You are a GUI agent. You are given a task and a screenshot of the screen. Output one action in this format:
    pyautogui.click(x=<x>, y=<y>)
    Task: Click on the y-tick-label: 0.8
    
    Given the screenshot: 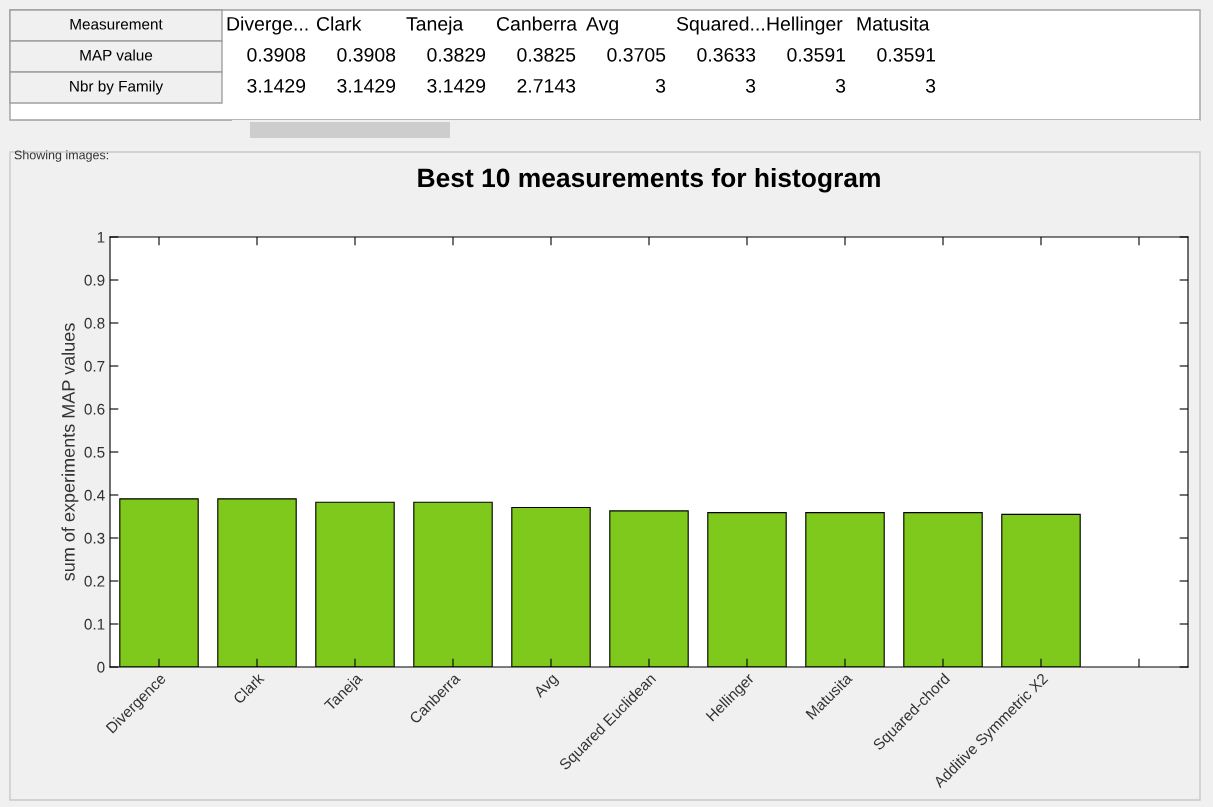 What is the action you would take?
    pyautogui.click(x=94, y=323)
    